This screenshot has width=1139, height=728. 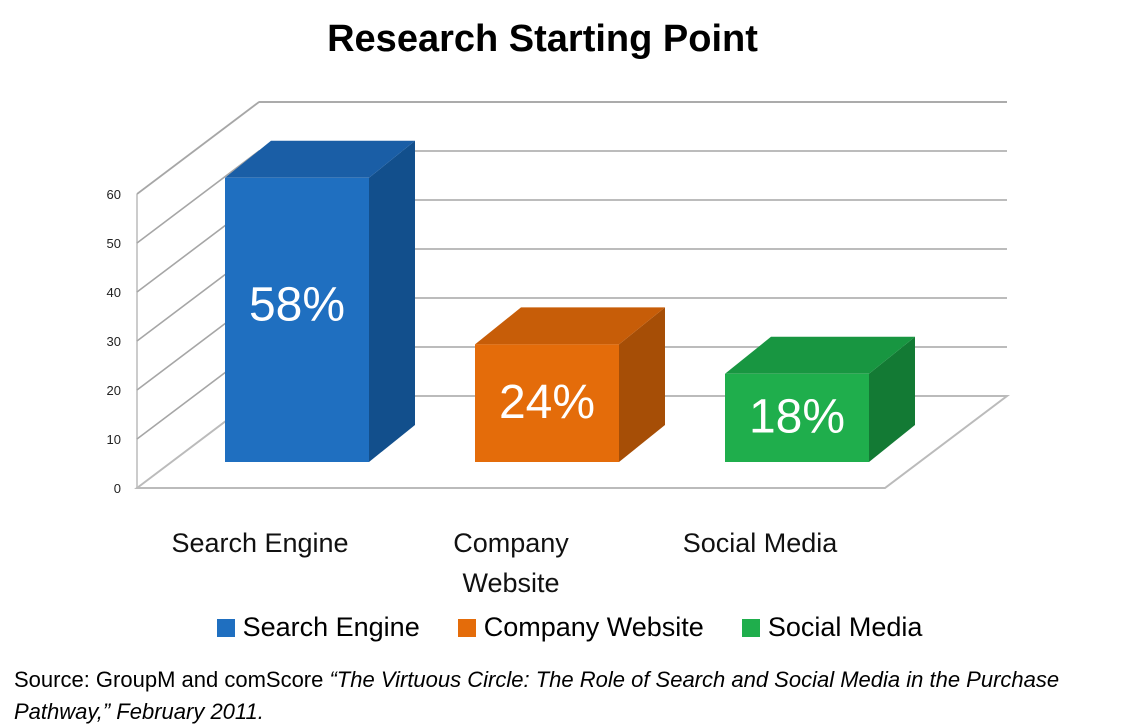 What do you see at coordinates (511, 543) in the screenshot?
I see `x-category-label: Company` at bounding box center [511, 543].